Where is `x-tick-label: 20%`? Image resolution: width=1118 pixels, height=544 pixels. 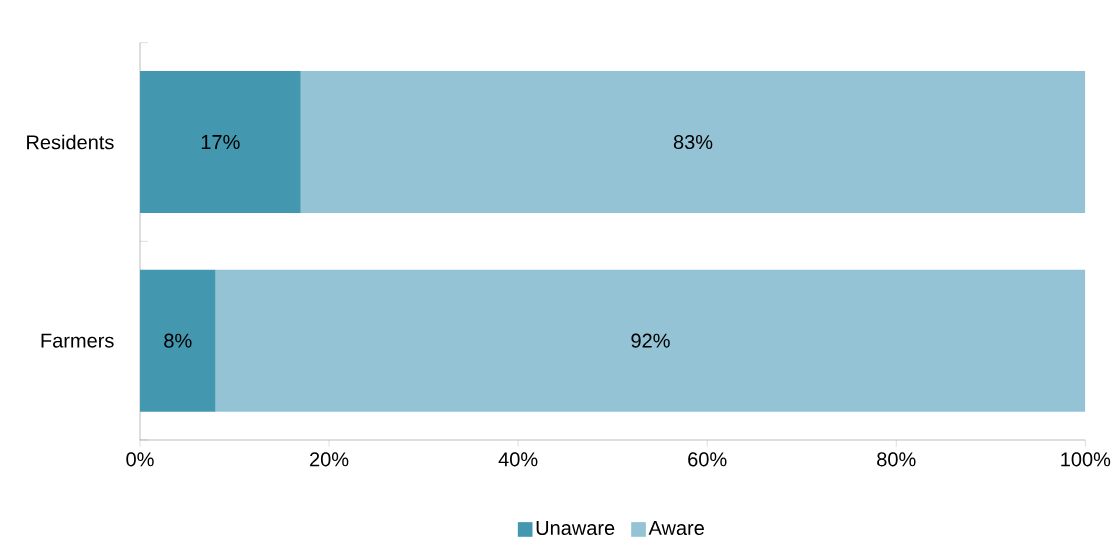 x-tick-label: 20% is located at coordinates (329, 459).